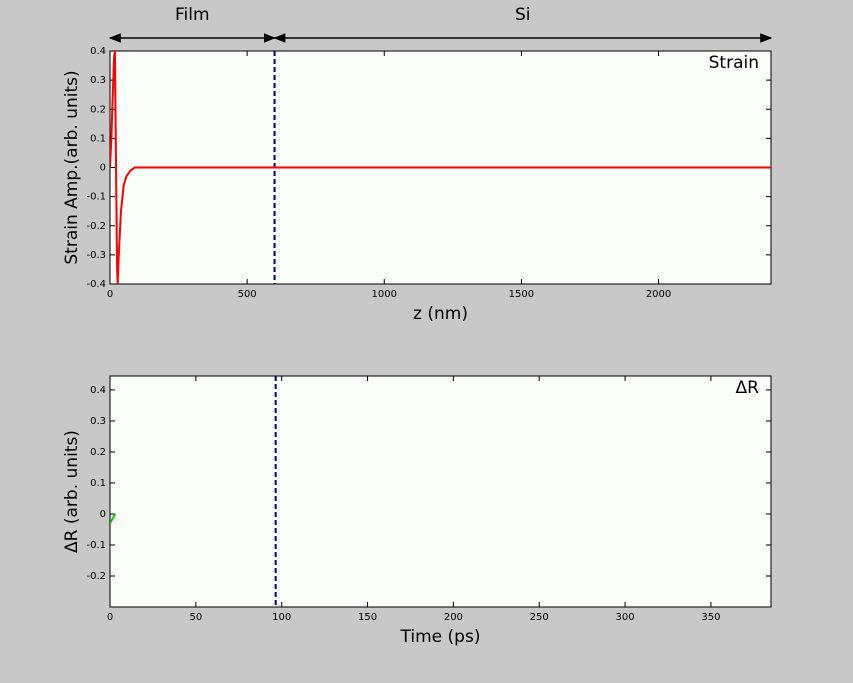  I want to click on x-axis-label: z (nm), so click(440, 314).